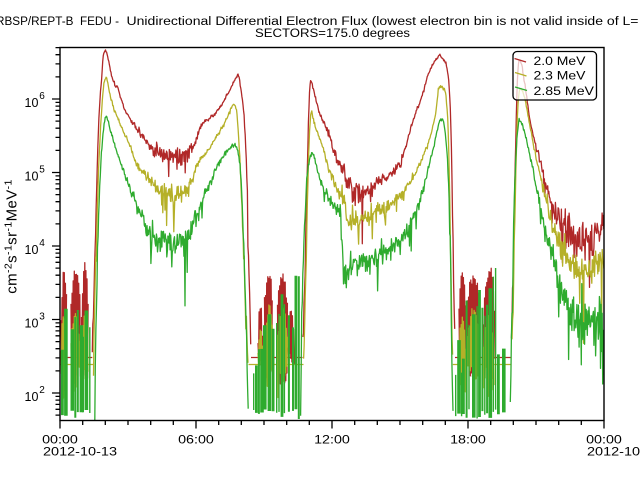  Describe the element at coordinates (332, 34) in the screenshot. I see `svg-text: SECTORS=175.0 degrees` at that location.